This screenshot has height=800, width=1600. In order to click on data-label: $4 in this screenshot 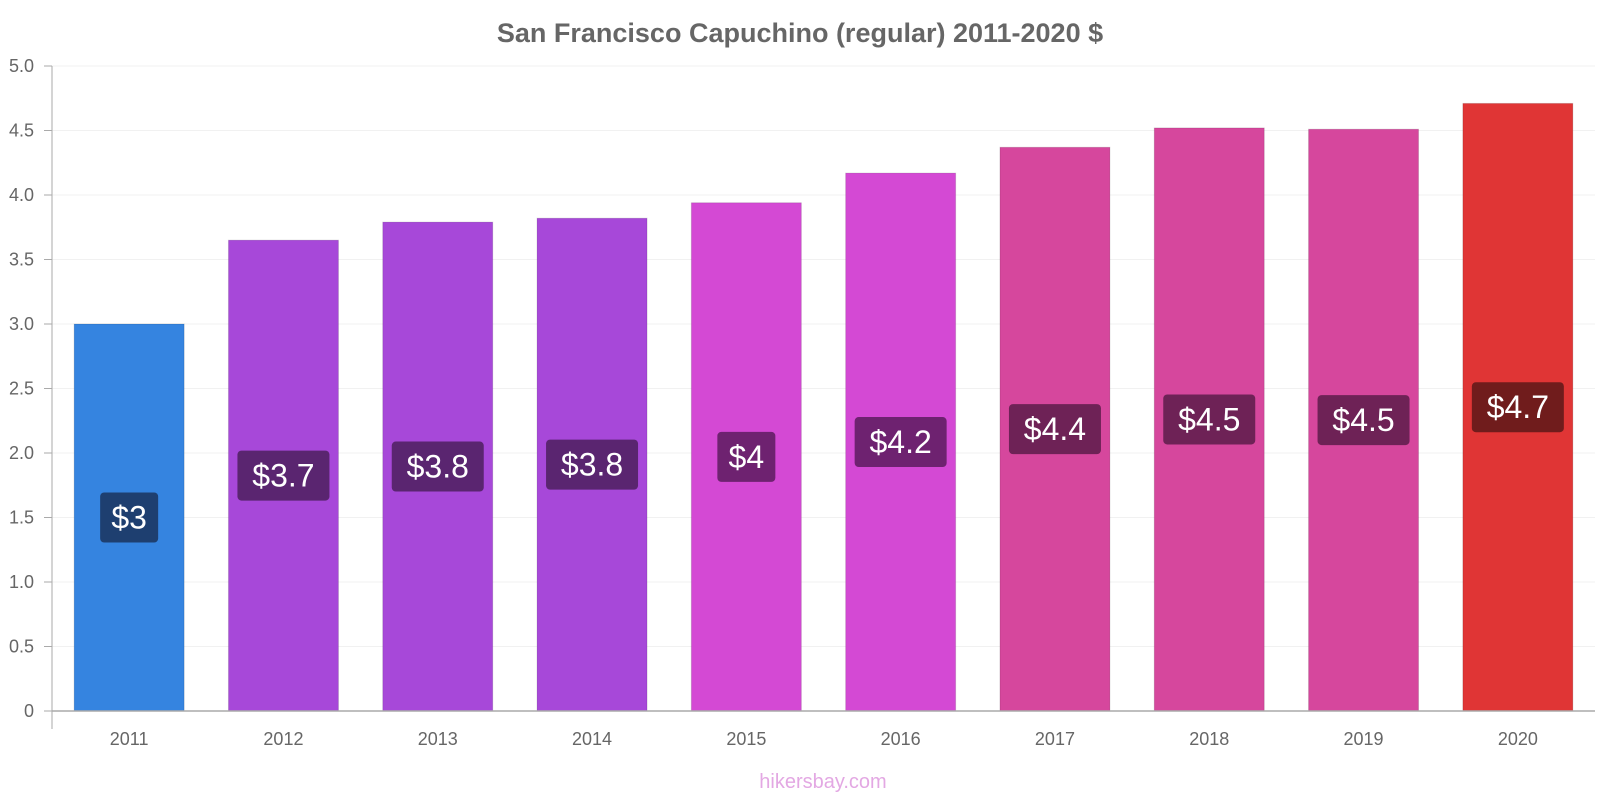, I will do `click(747, 457)`.